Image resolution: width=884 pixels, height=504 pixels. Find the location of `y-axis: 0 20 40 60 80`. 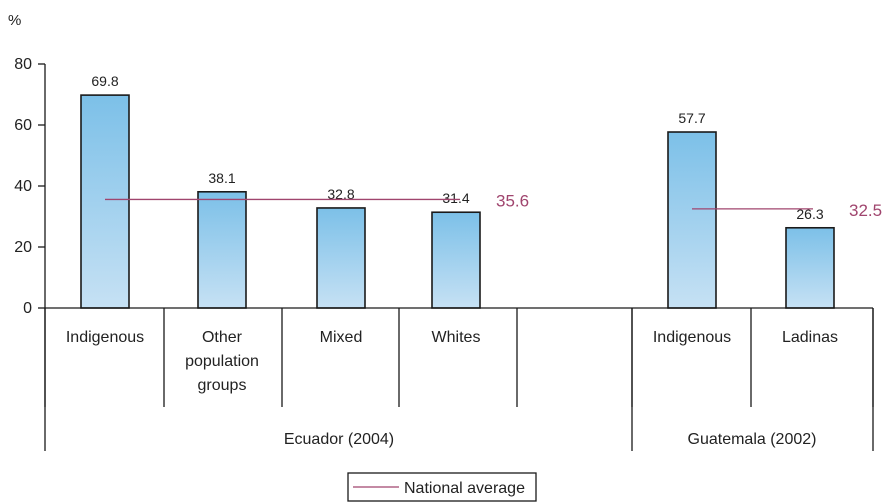

y-axis: 0 20 40 60 80 is located at coordinates (30, 186).